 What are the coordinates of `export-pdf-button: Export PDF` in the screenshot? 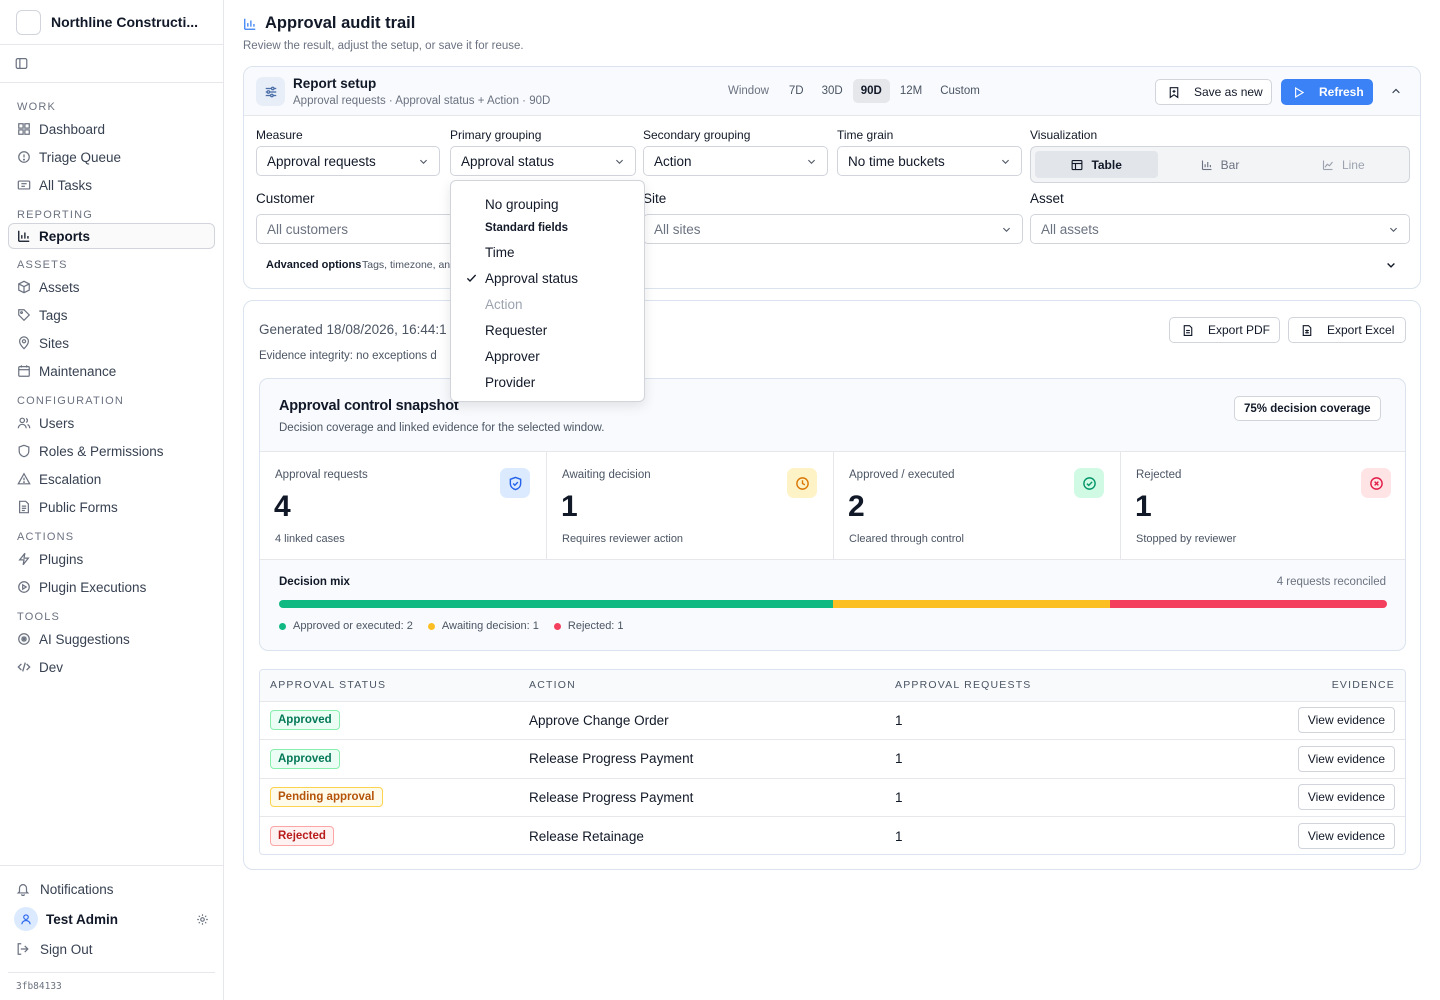 It's located at (1224, 330).